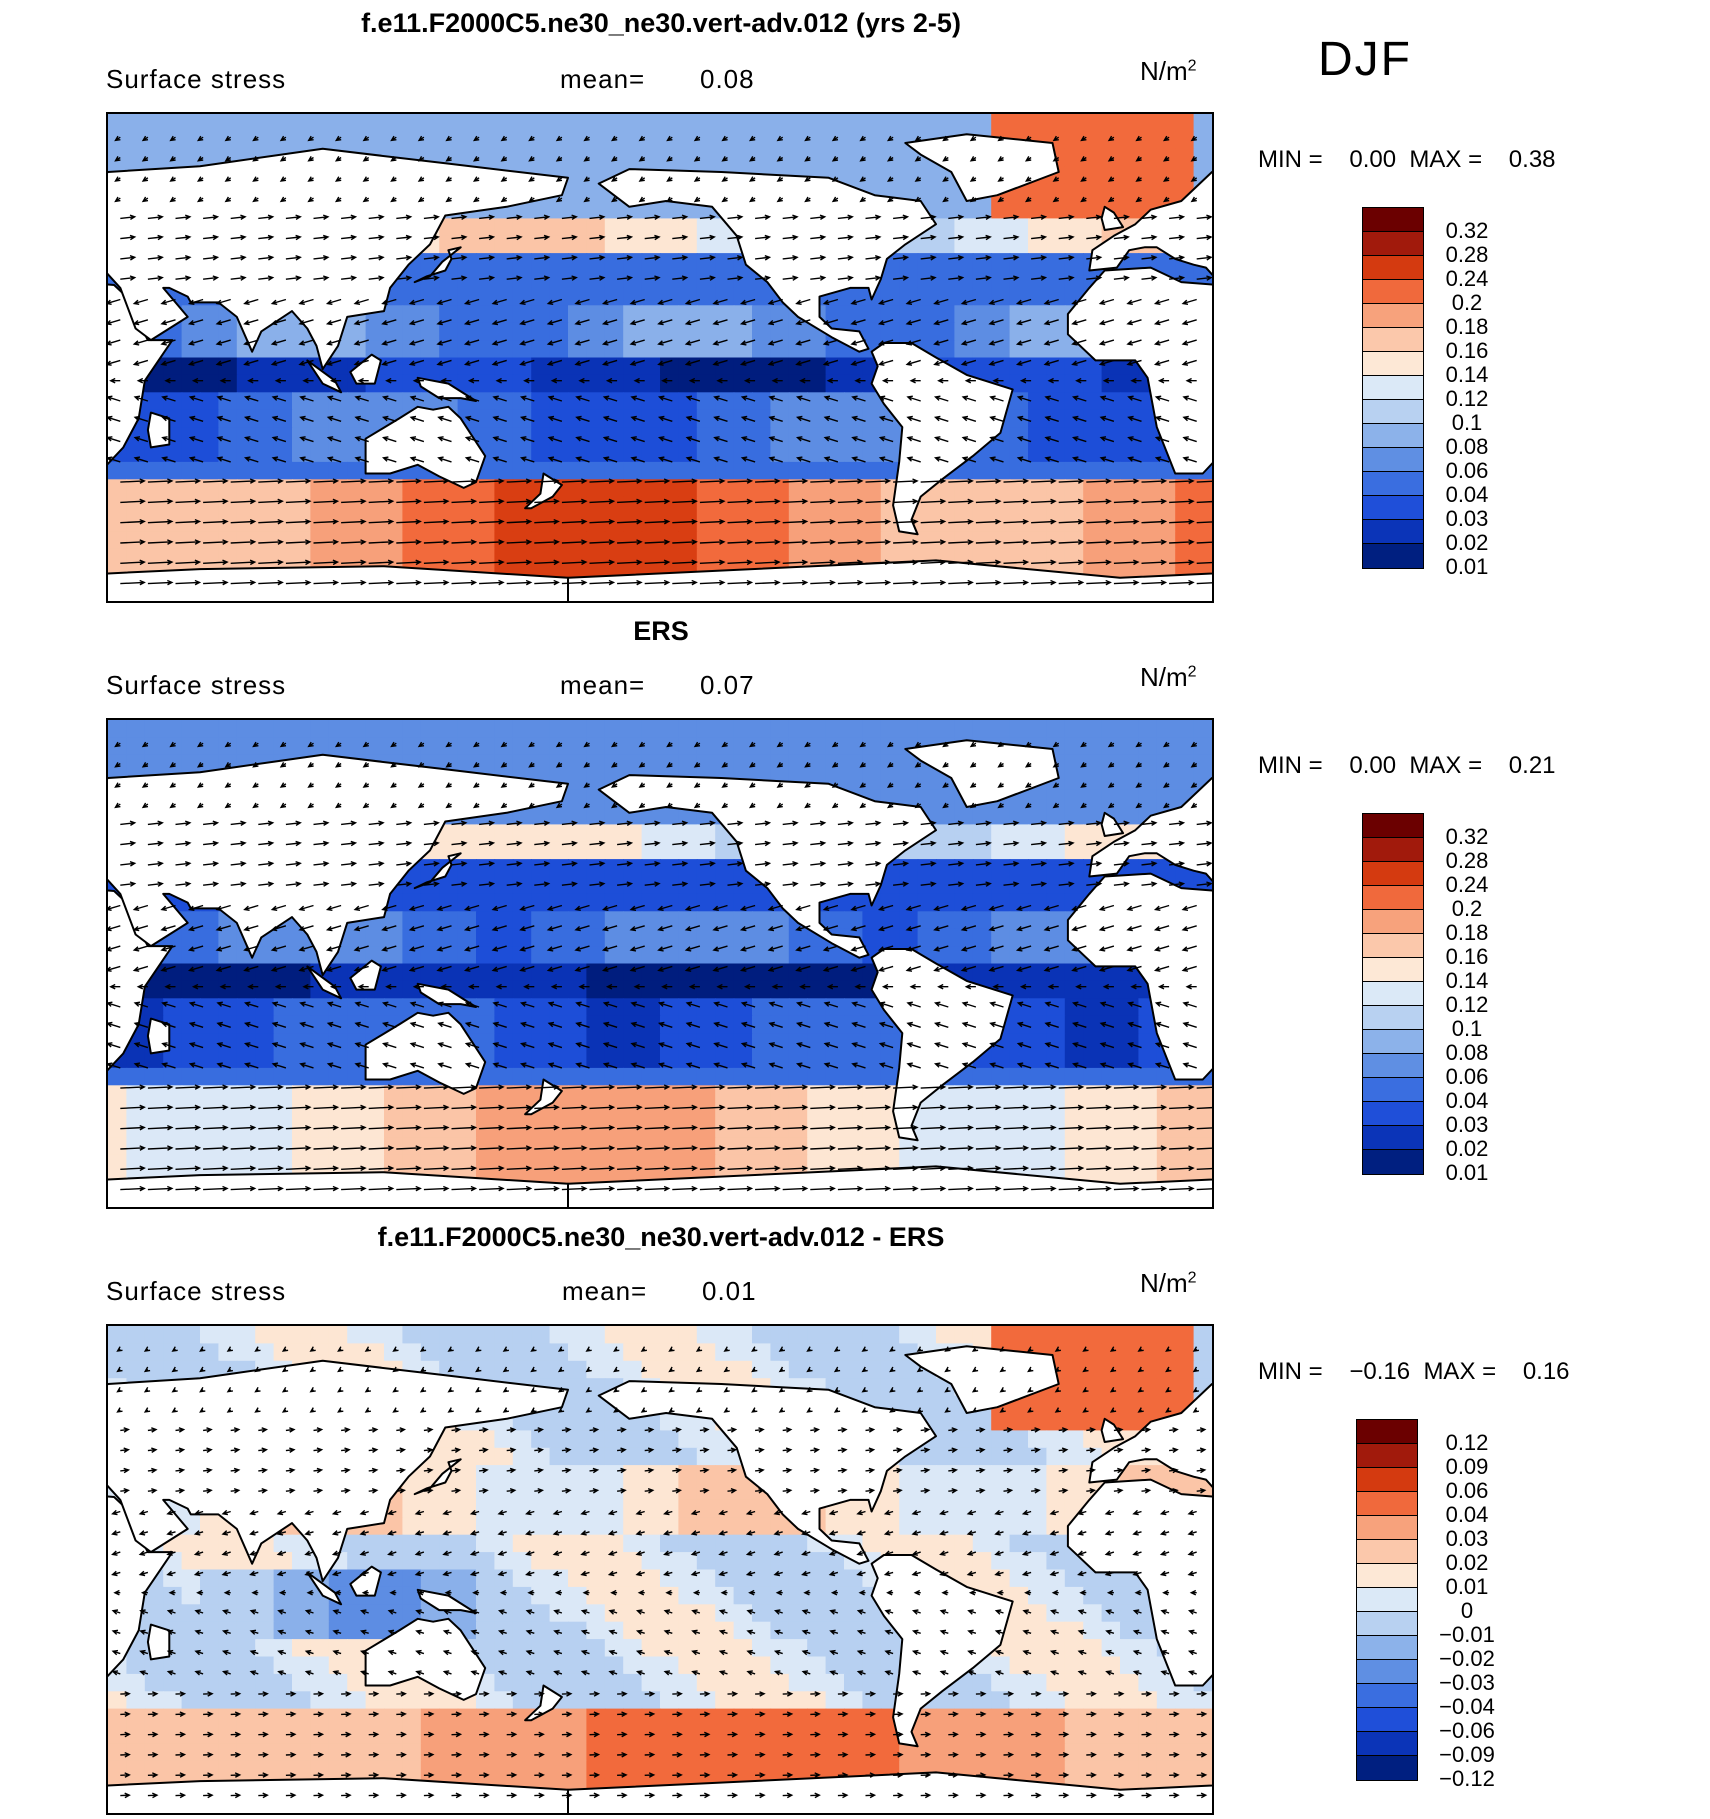 The width and height of the screenshot is (1710, 1819). What do you see at coordinates (1467, 836) in the screenshot?
I see `colorbar-label: 0.32` at bounding box center [1467, 836].